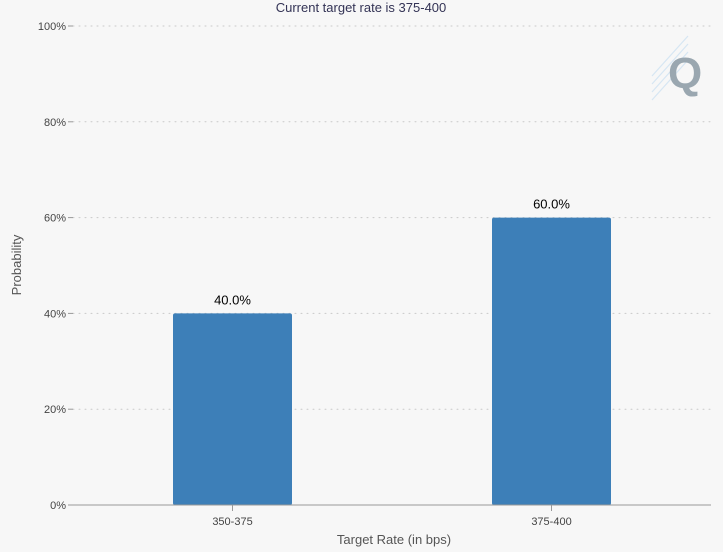 The image size is (723, 552). What do you see at coordinates (58, 506) in the screenshot?
I see `y-tick-label: 0%` at bounding box center [58, 506].